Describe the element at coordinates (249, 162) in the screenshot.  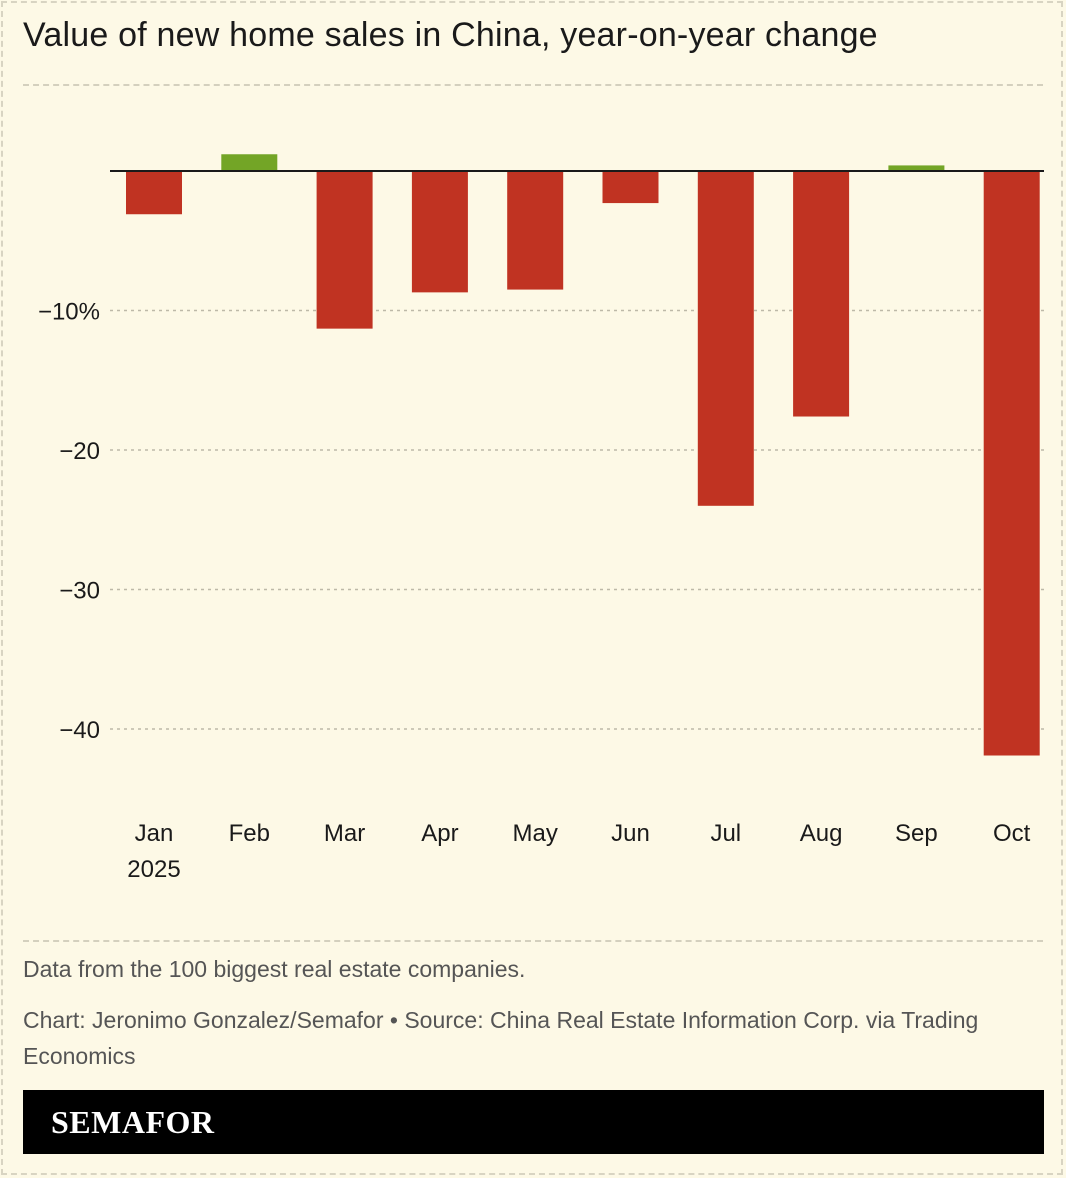
I see `bar-feb` at that location.